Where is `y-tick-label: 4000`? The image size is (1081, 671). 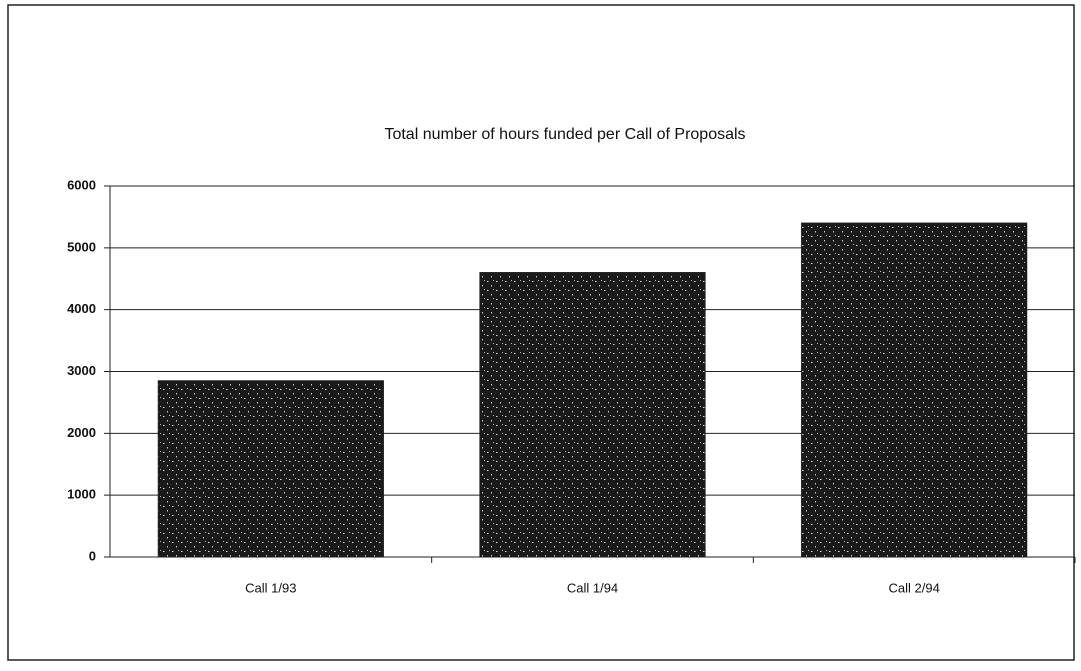 y-tick-label: 4000 is located at coordinates (81, 308).